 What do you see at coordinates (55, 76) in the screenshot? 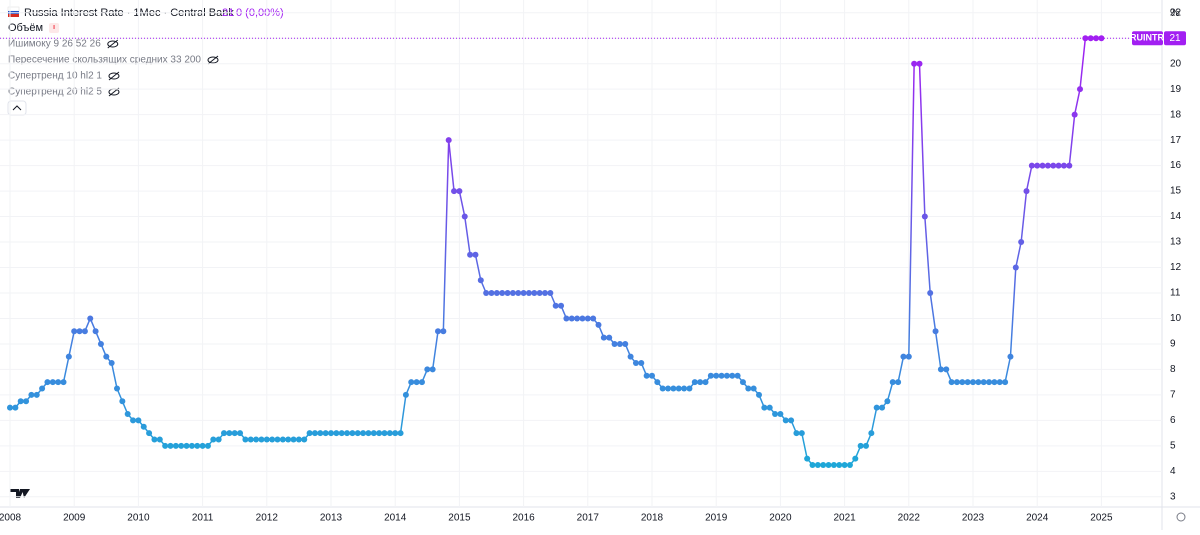
I see `indicator-label: Супертренд 10 hl2 1` at bounding box center [55, 76].